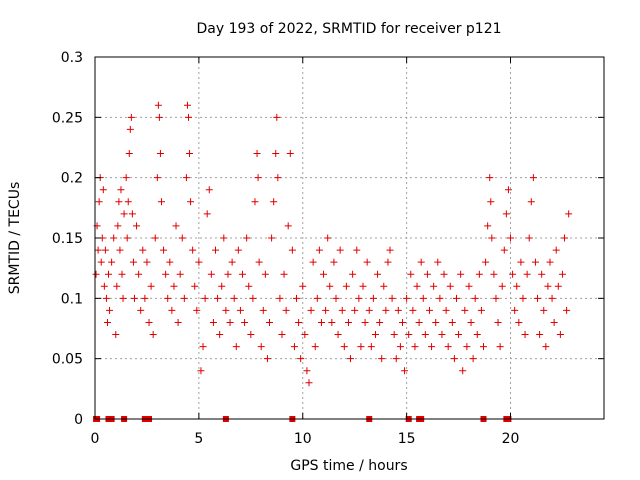  I want to click on y-tick-label: 0.15, so click(67, 239).